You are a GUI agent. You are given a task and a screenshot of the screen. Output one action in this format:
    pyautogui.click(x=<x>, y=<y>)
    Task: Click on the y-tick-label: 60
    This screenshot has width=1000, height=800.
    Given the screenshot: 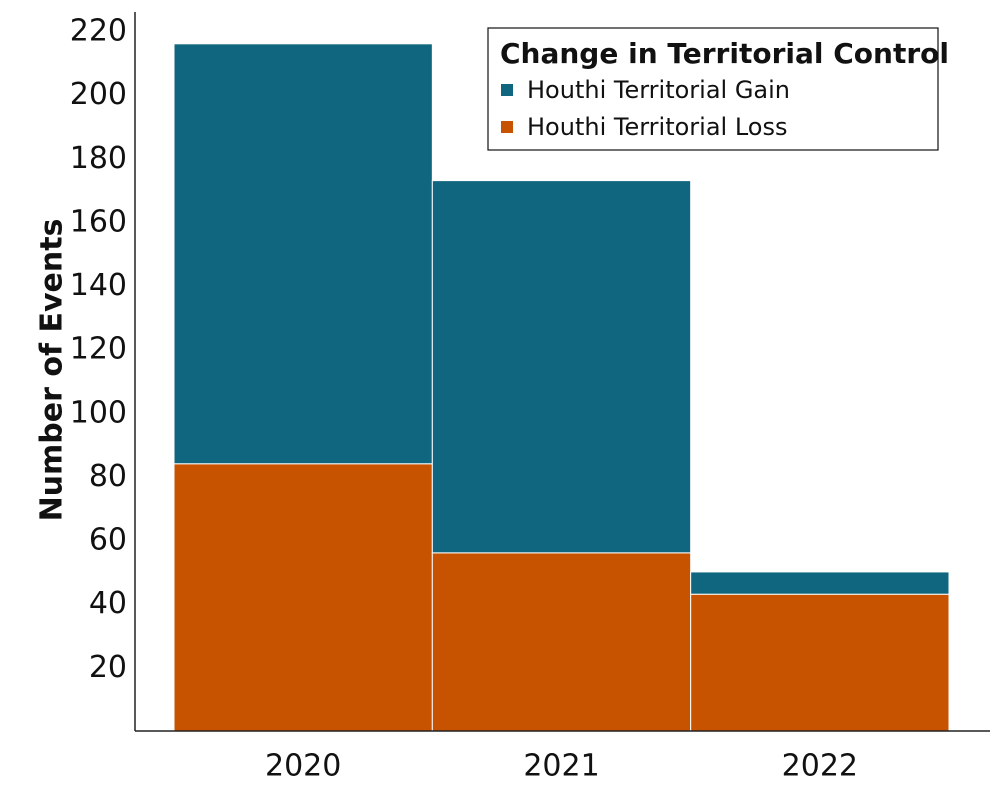 What is the action you would take?
    pyautogui.click(x=108, y=540)
    